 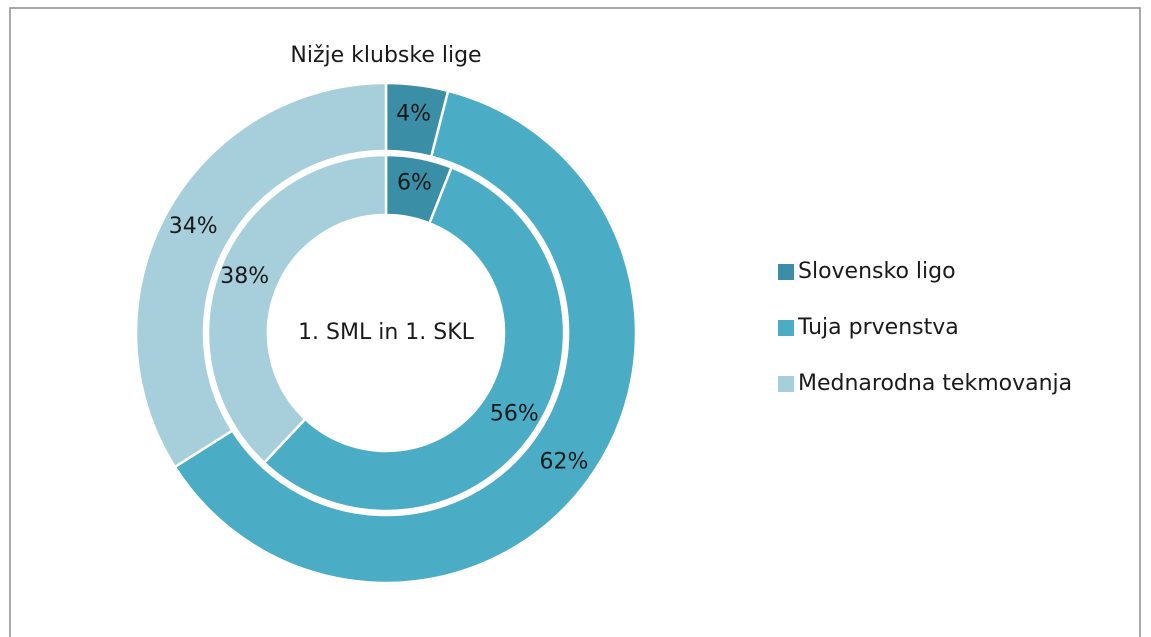 I want to click on data-label: 56%, so click(x=514, y=413).